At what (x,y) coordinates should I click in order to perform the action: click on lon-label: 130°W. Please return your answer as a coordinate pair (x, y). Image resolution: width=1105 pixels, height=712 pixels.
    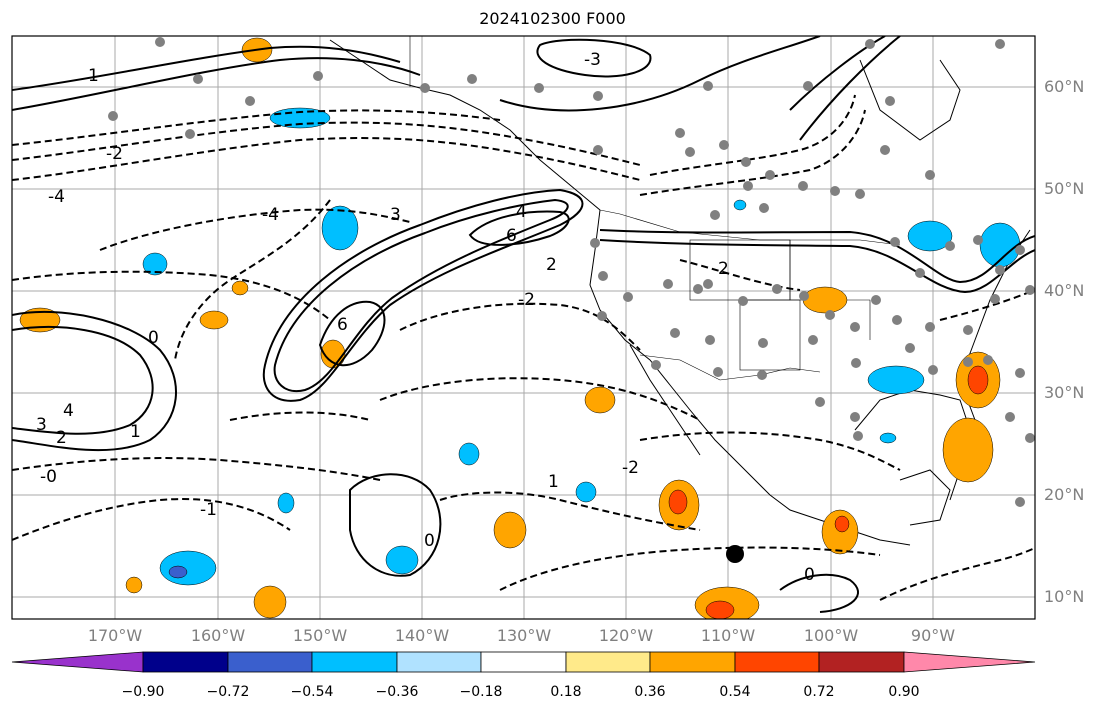
    Looking at the image, I should click on (524, 635).